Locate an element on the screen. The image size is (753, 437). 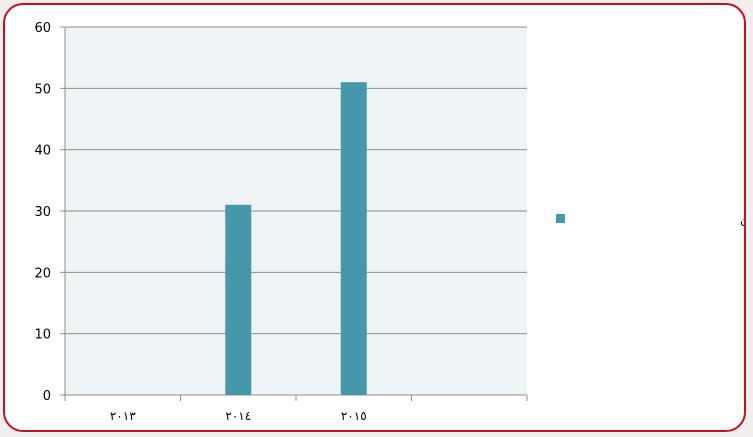
y-tick-label-60: 60 is located at coordinates (42, 28).